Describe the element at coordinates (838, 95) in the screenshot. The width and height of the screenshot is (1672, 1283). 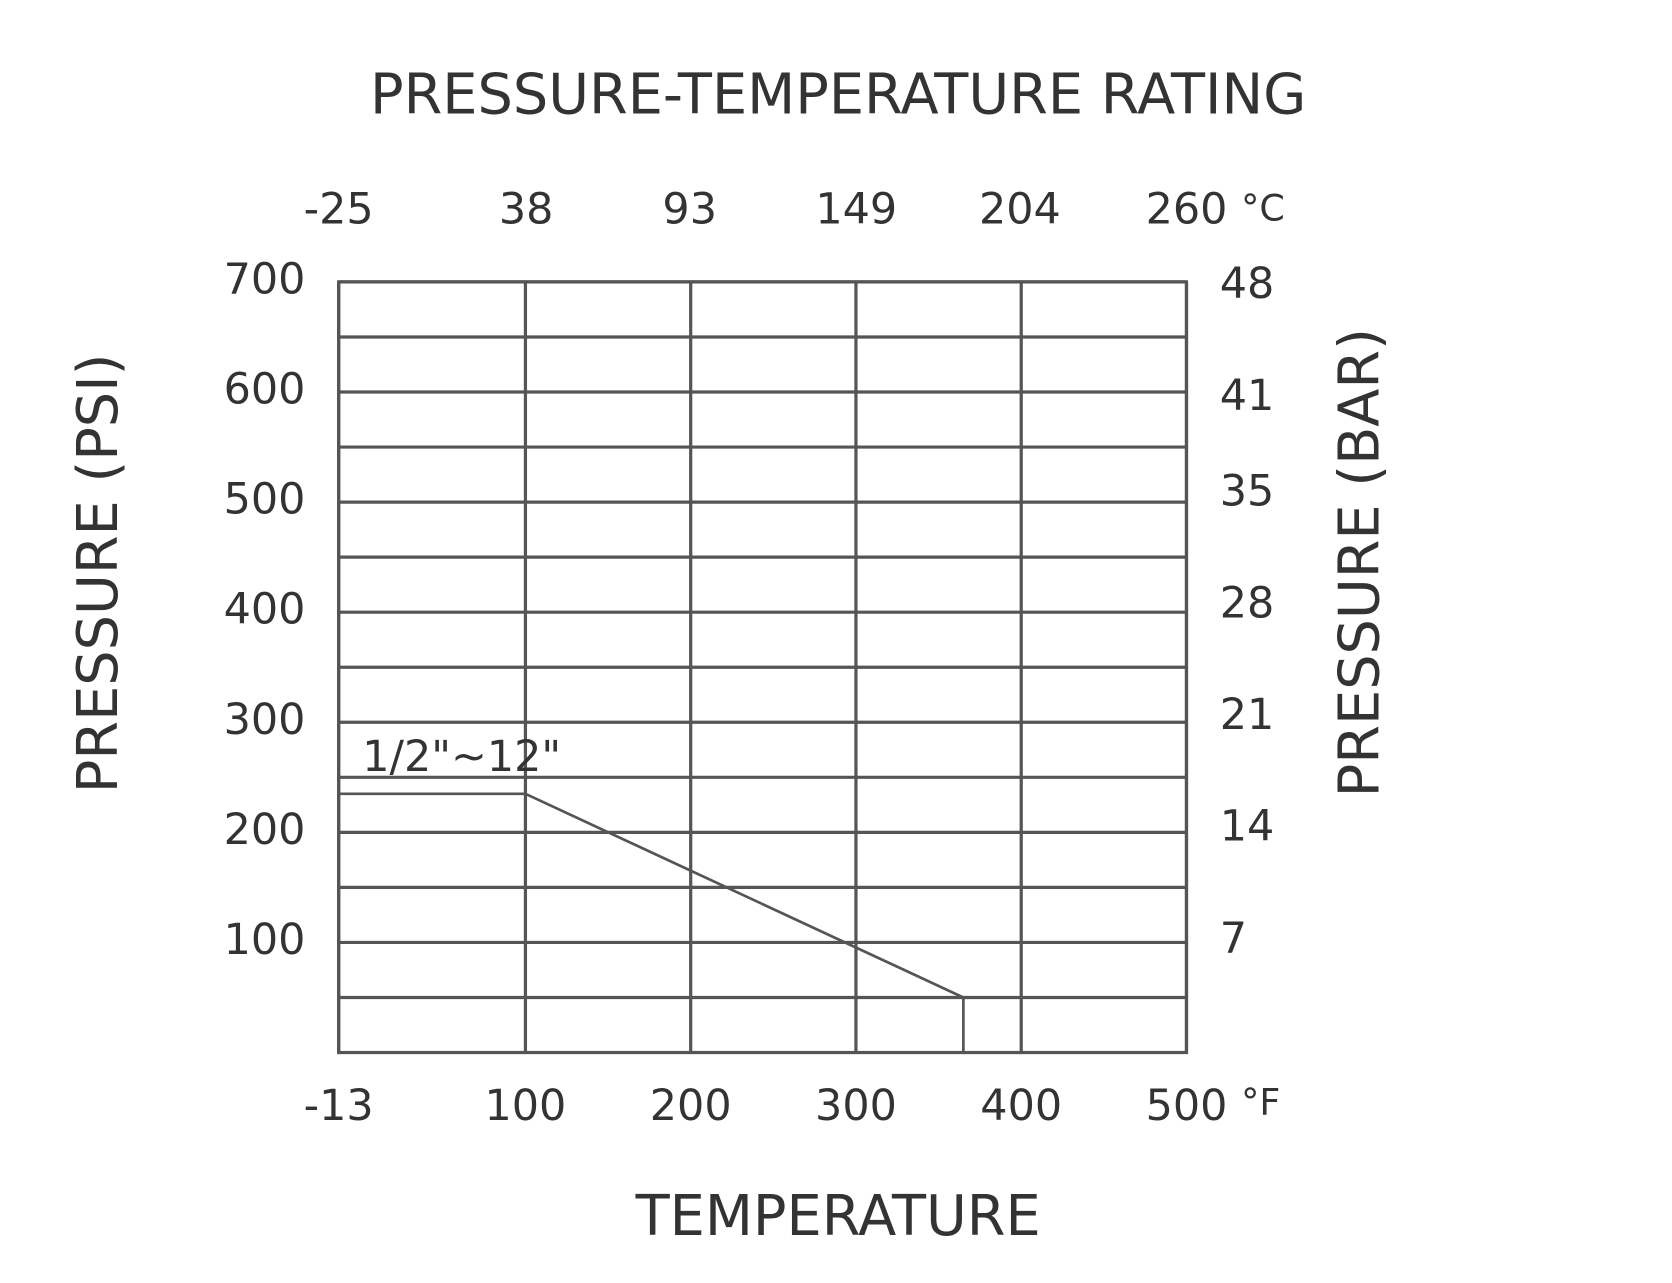
I see `chart-title: PRESSURE-TEMPERATURE RATING` at that location.